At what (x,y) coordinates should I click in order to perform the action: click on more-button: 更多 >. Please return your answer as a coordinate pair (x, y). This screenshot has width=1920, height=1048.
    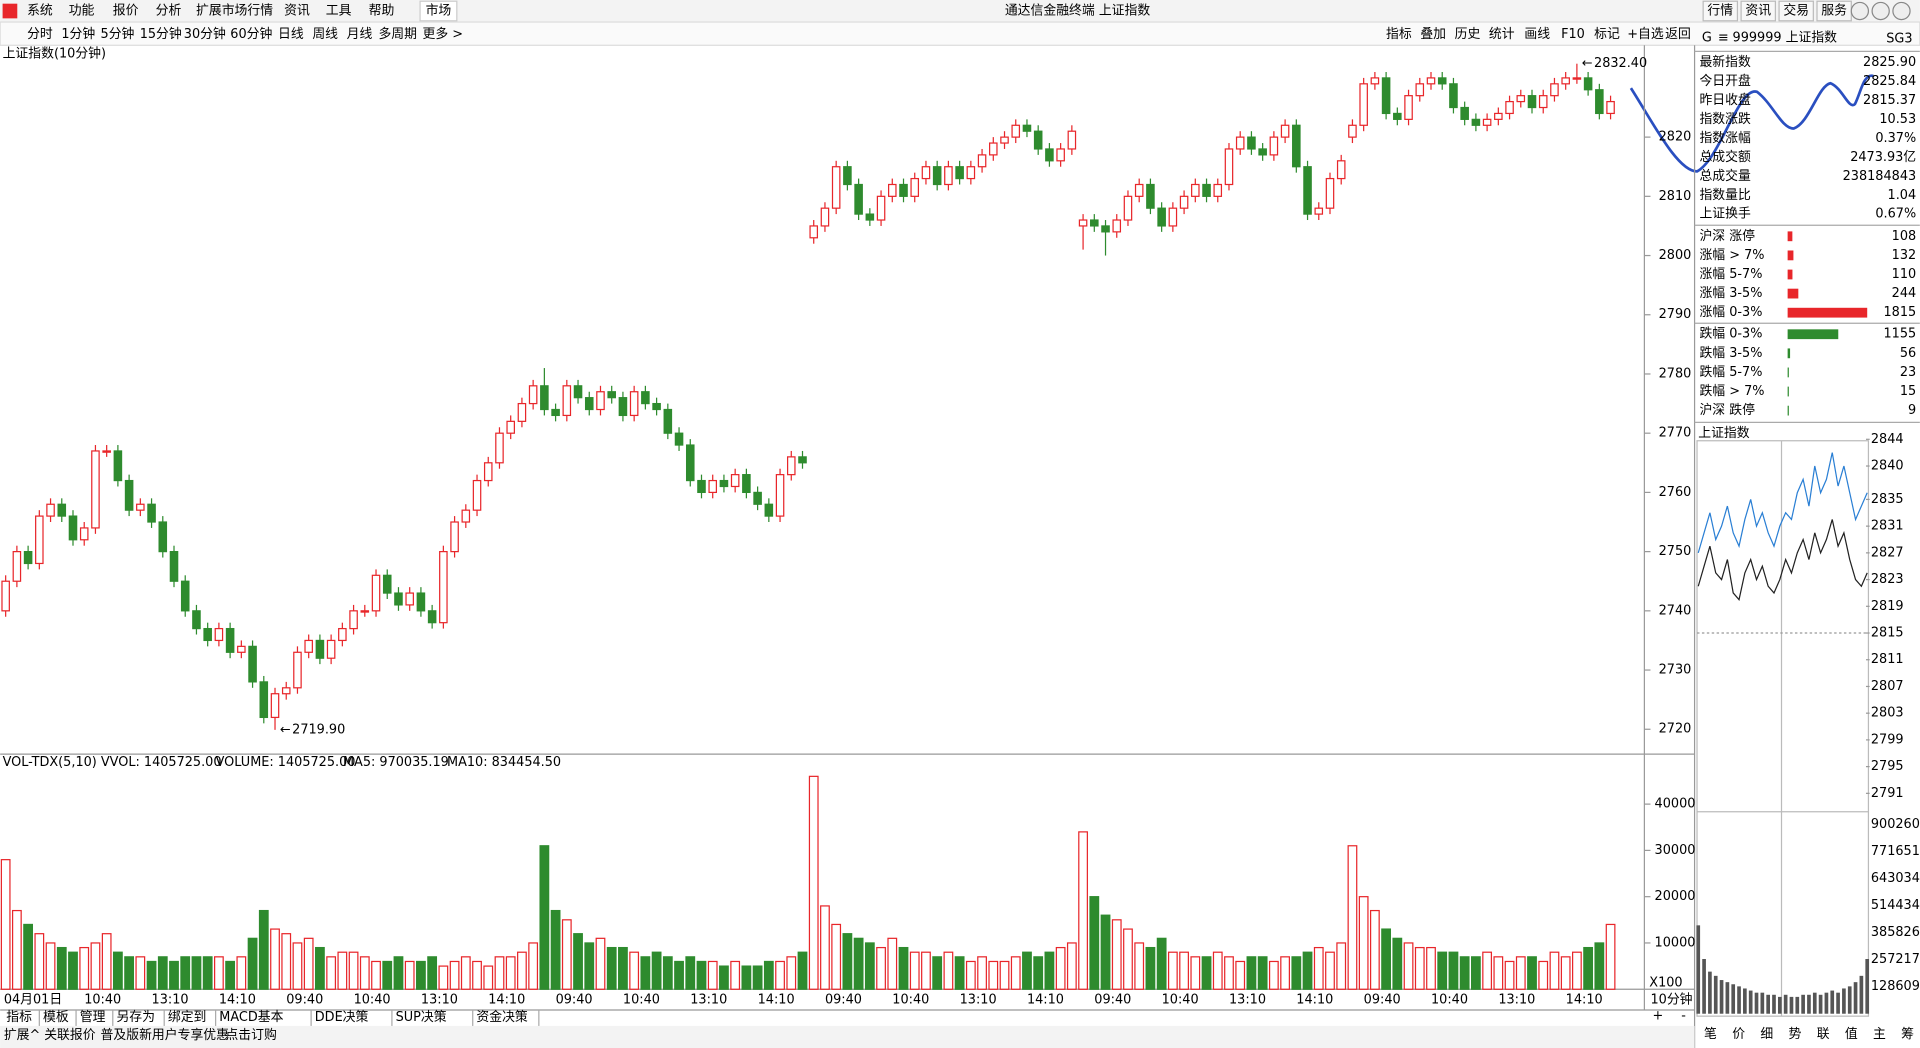
    Looking at the image, I should click on (443, 34).